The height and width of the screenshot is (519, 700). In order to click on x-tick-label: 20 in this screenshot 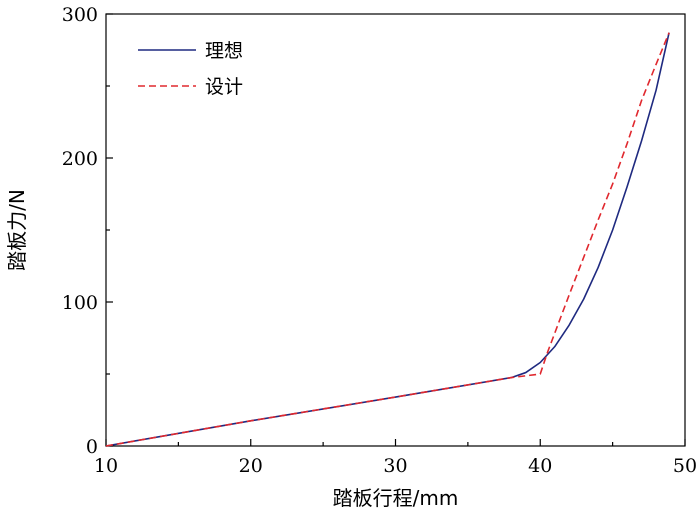, I will do `click(251, 466)`.